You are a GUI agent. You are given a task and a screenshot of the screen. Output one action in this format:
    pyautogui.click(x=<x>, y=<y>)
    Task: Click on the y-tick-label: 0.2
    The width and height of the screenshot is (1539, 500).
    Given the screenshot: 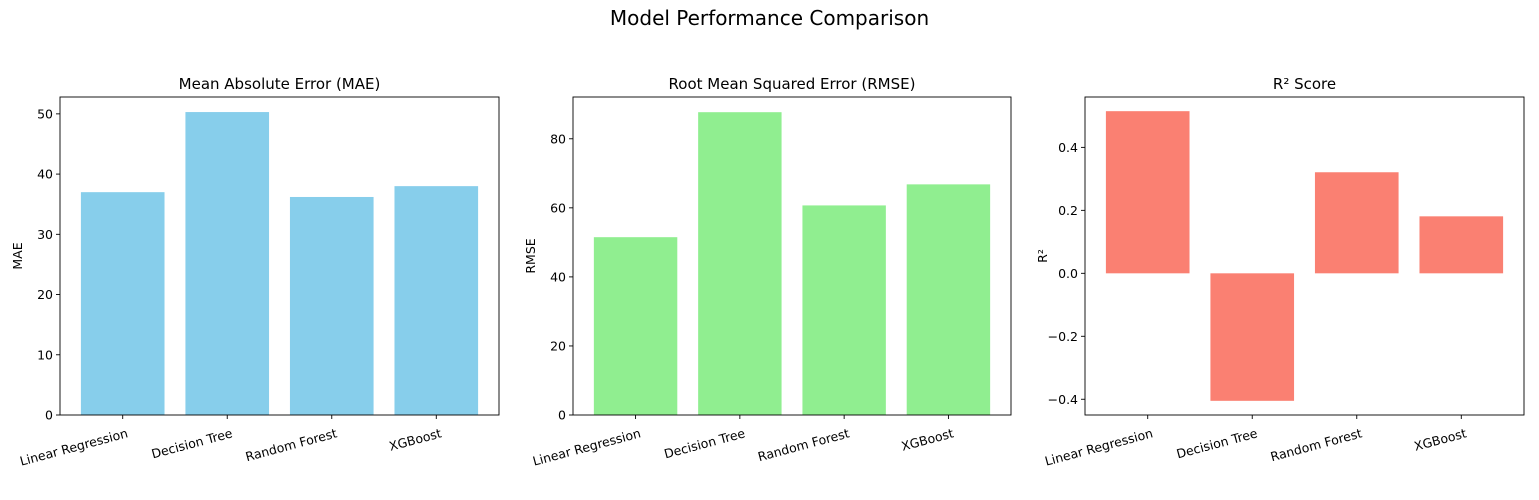 What is the action you would take?
    pyautogui.click(x=1068, y=210)
    